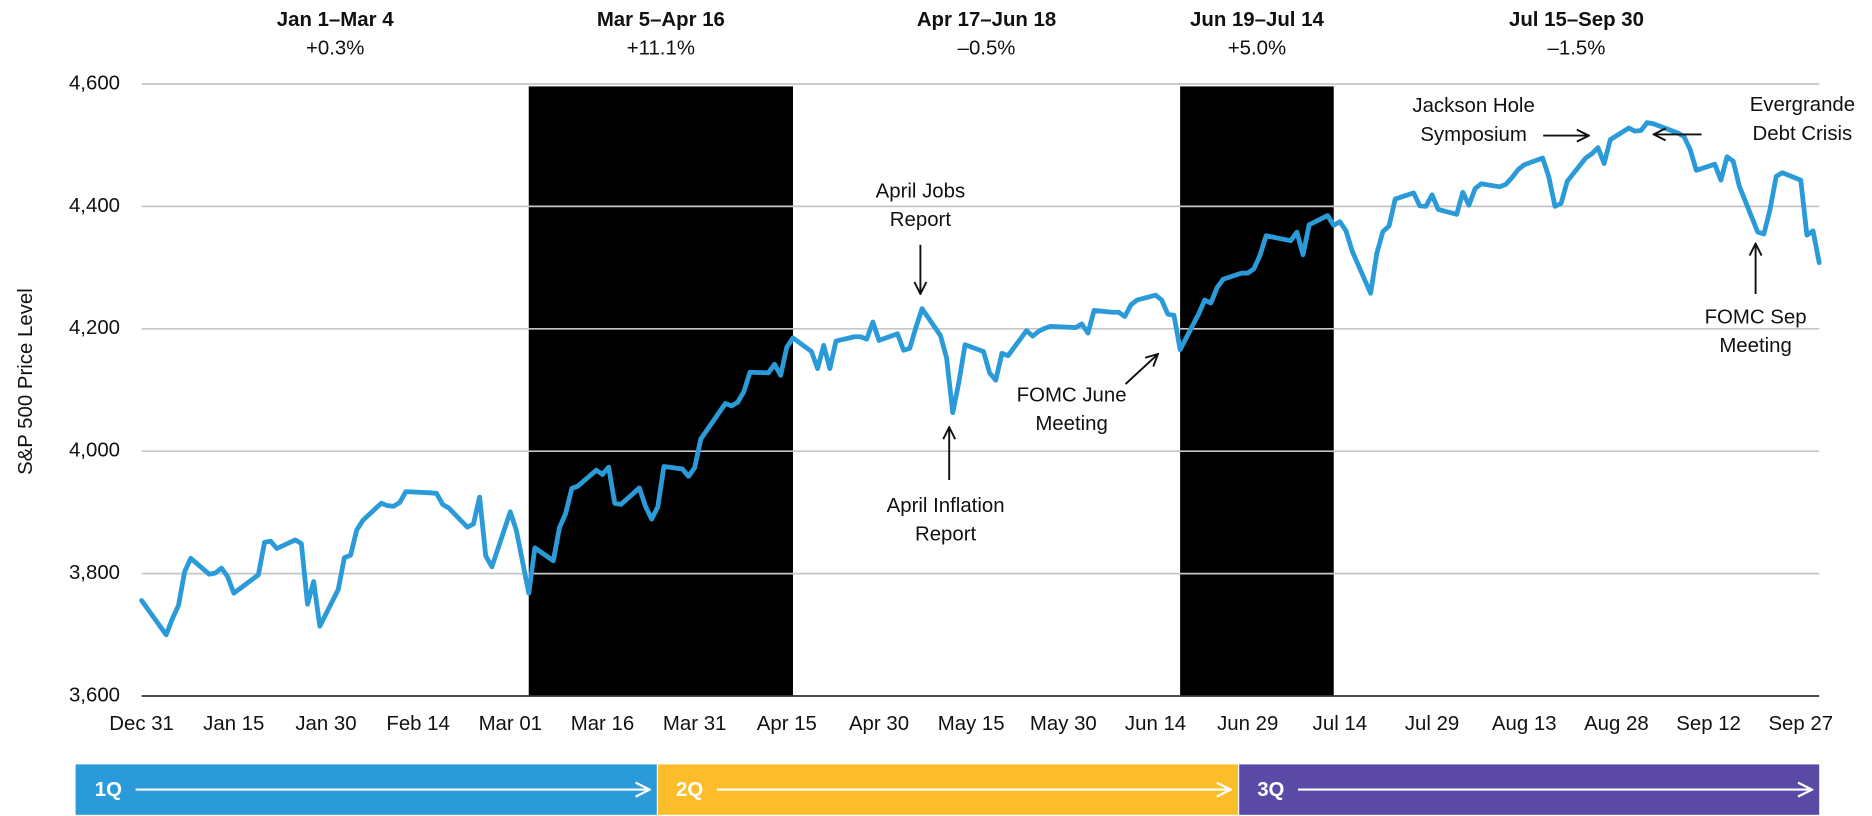 The height and width of the screenshot is (816, 1872). I want to click on x-tick-label: Jan 30, so click(325, 724).